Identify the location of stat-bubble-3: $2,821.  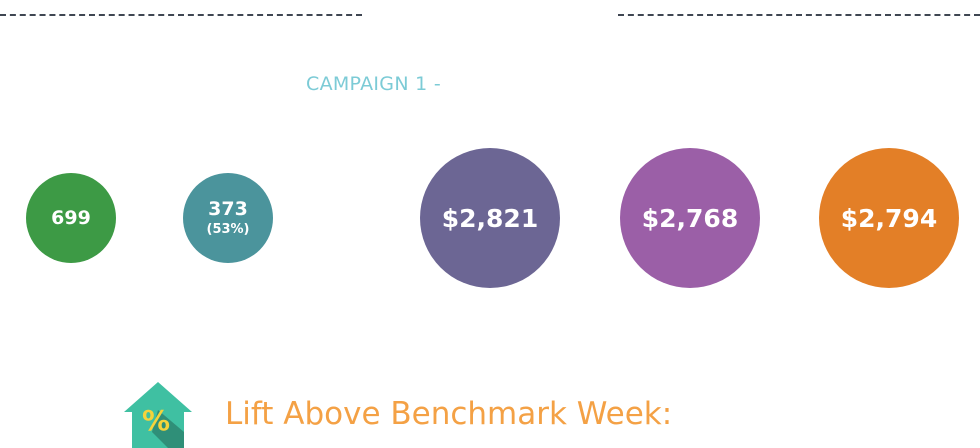
(490, 218).